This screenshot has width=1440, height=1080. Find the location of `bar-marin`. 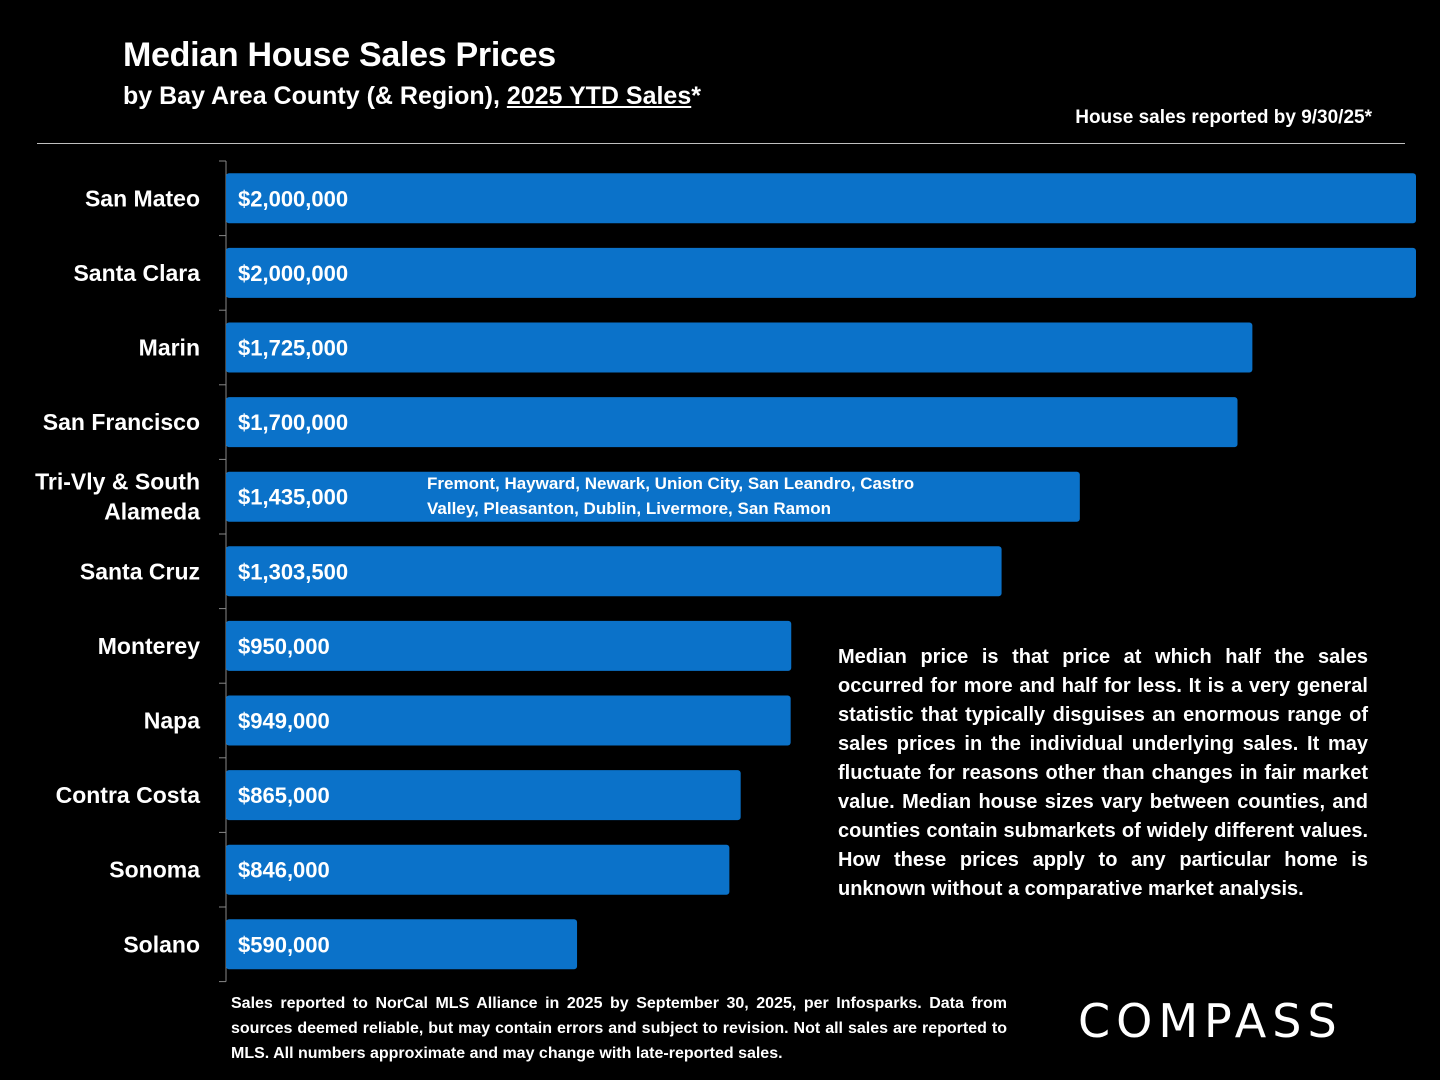

bar-marin is located at coordinates (739, 347).